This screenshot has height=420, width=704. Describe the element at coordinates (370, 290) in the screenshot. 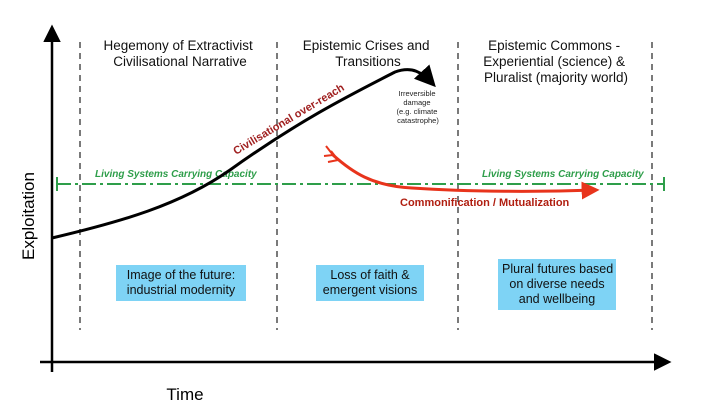

I see `future-line: emergent visions` at that location.